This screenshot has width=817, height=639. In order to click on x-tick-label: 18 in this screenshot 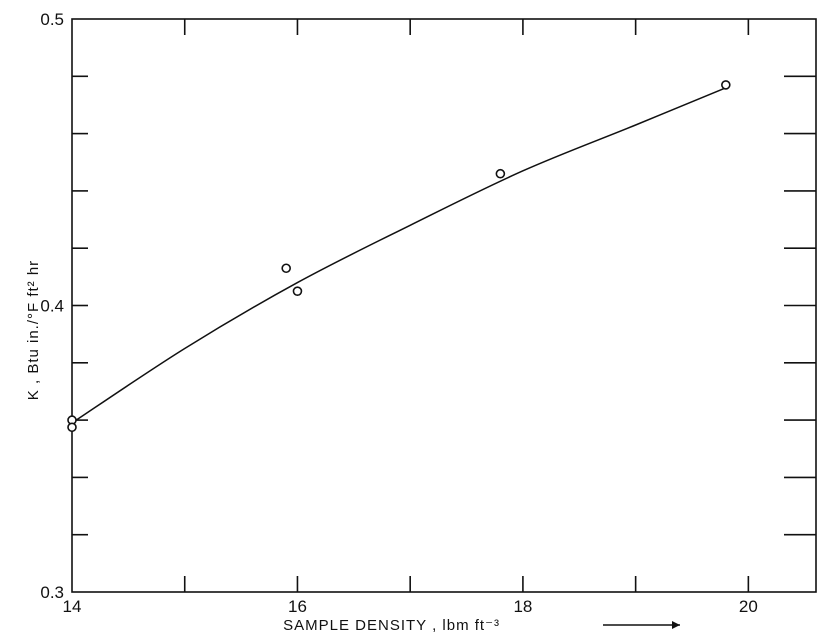, I will do `click(522, 606)`.